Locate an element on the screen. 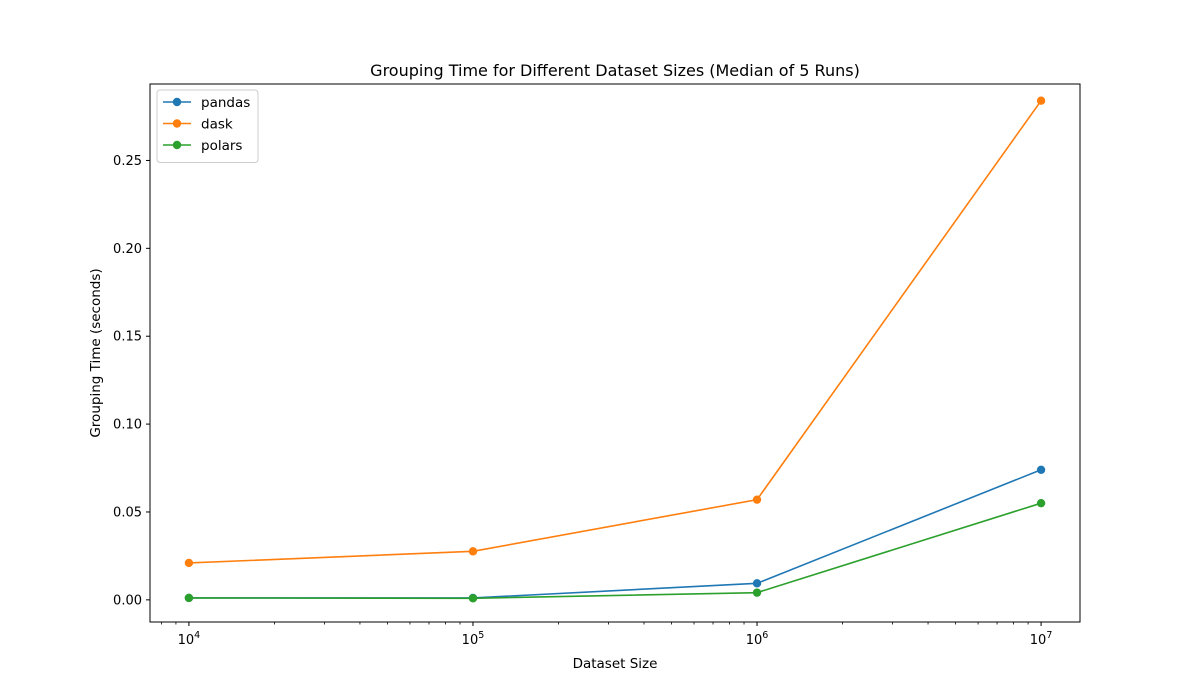 This screenshot has height=700, width=1200. y-axis-label: Grouping Time (seconds) is located at coordinates (96, 352).